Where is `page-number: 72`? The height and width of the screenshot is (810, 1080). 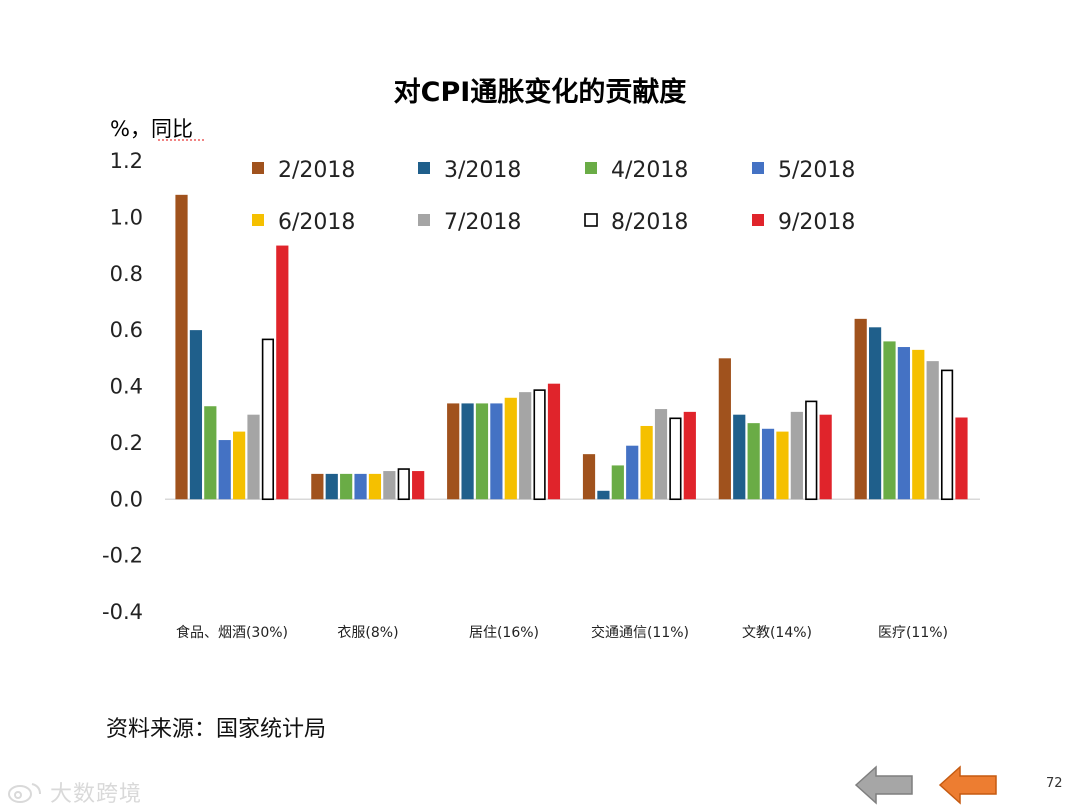
page-number: 72 is located at coordinates (1054, 783).